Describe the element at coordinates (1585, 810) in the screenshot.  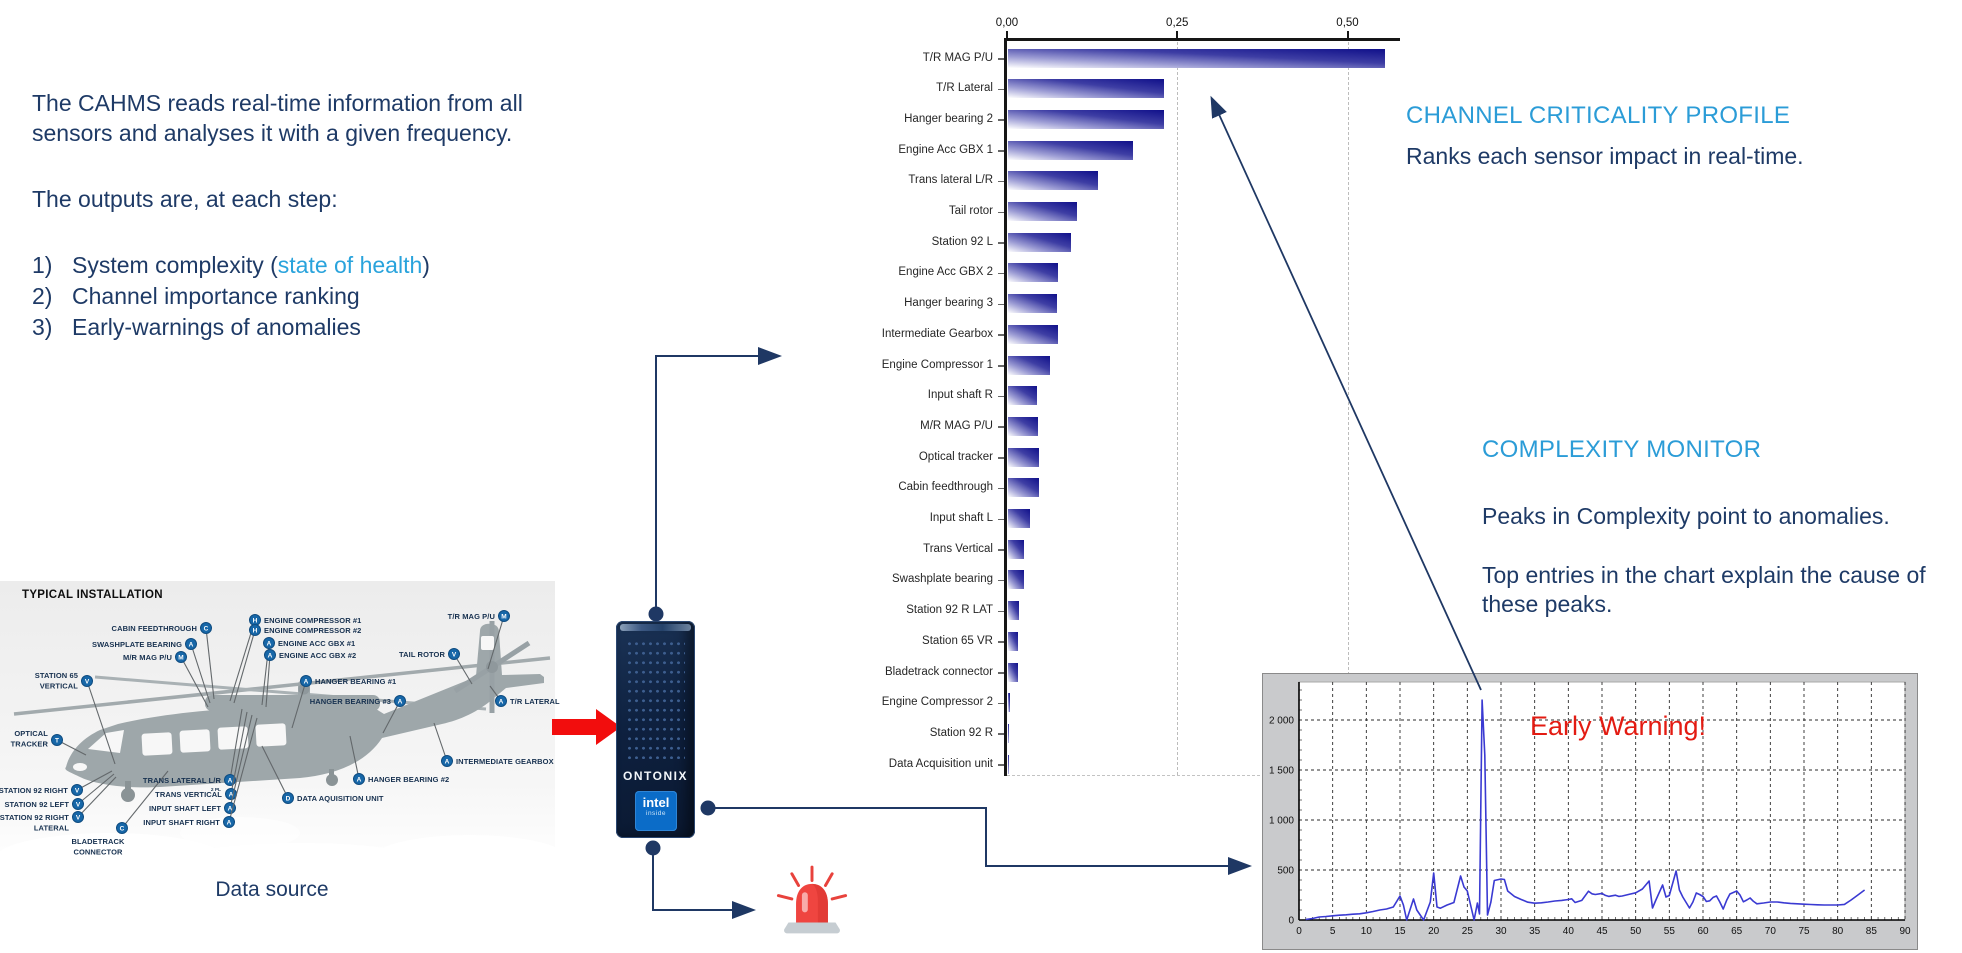
I see `complexity-series-line` at that location.